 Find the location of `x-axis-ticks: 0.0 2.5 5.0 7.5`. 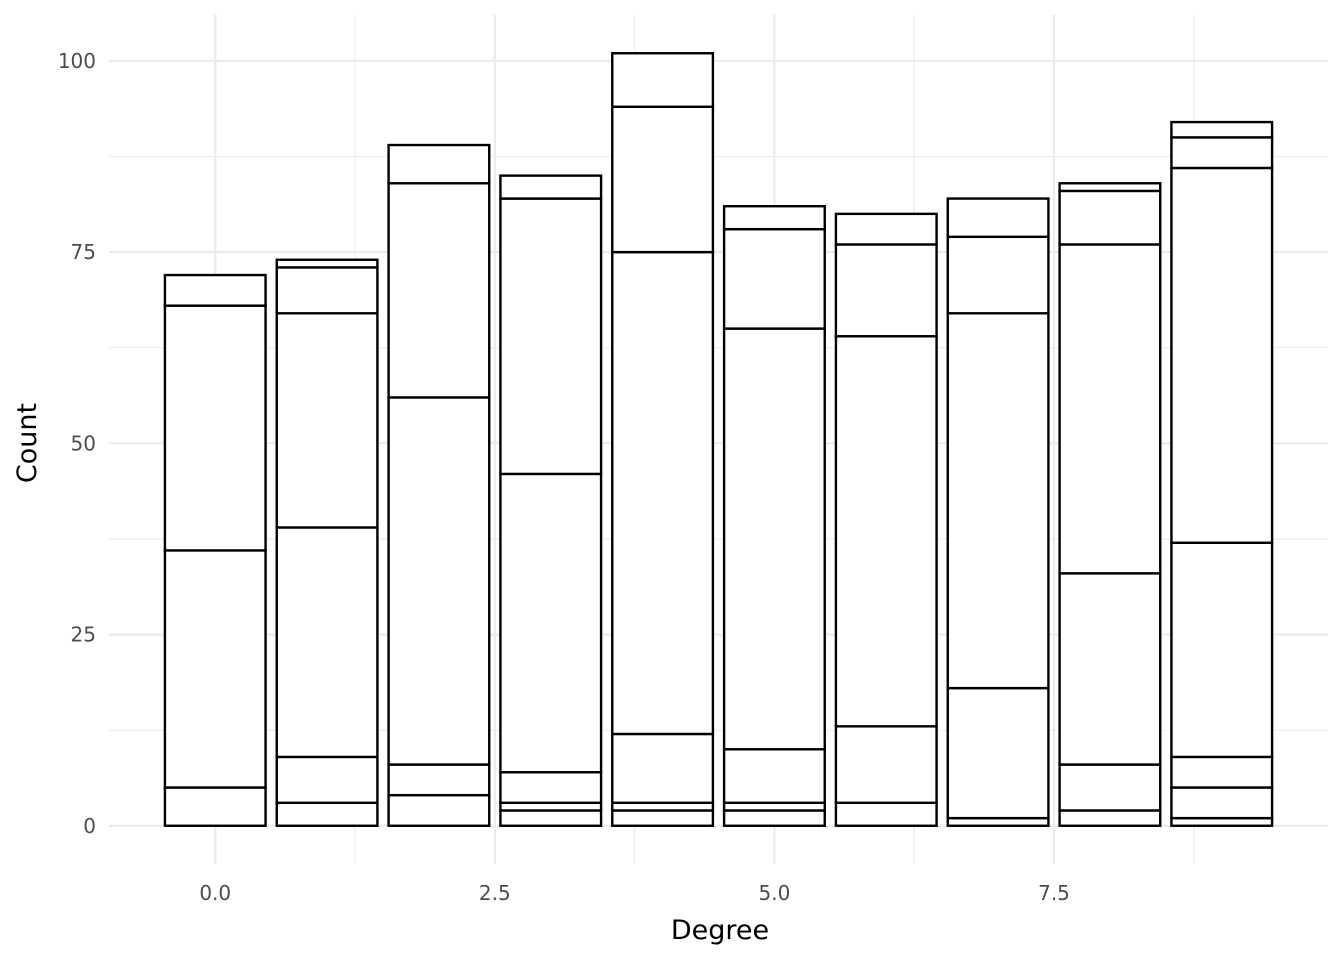

x-axis-ticks: 0.0 2.5 5.0 7.5 is located at coordinates (634, 893).